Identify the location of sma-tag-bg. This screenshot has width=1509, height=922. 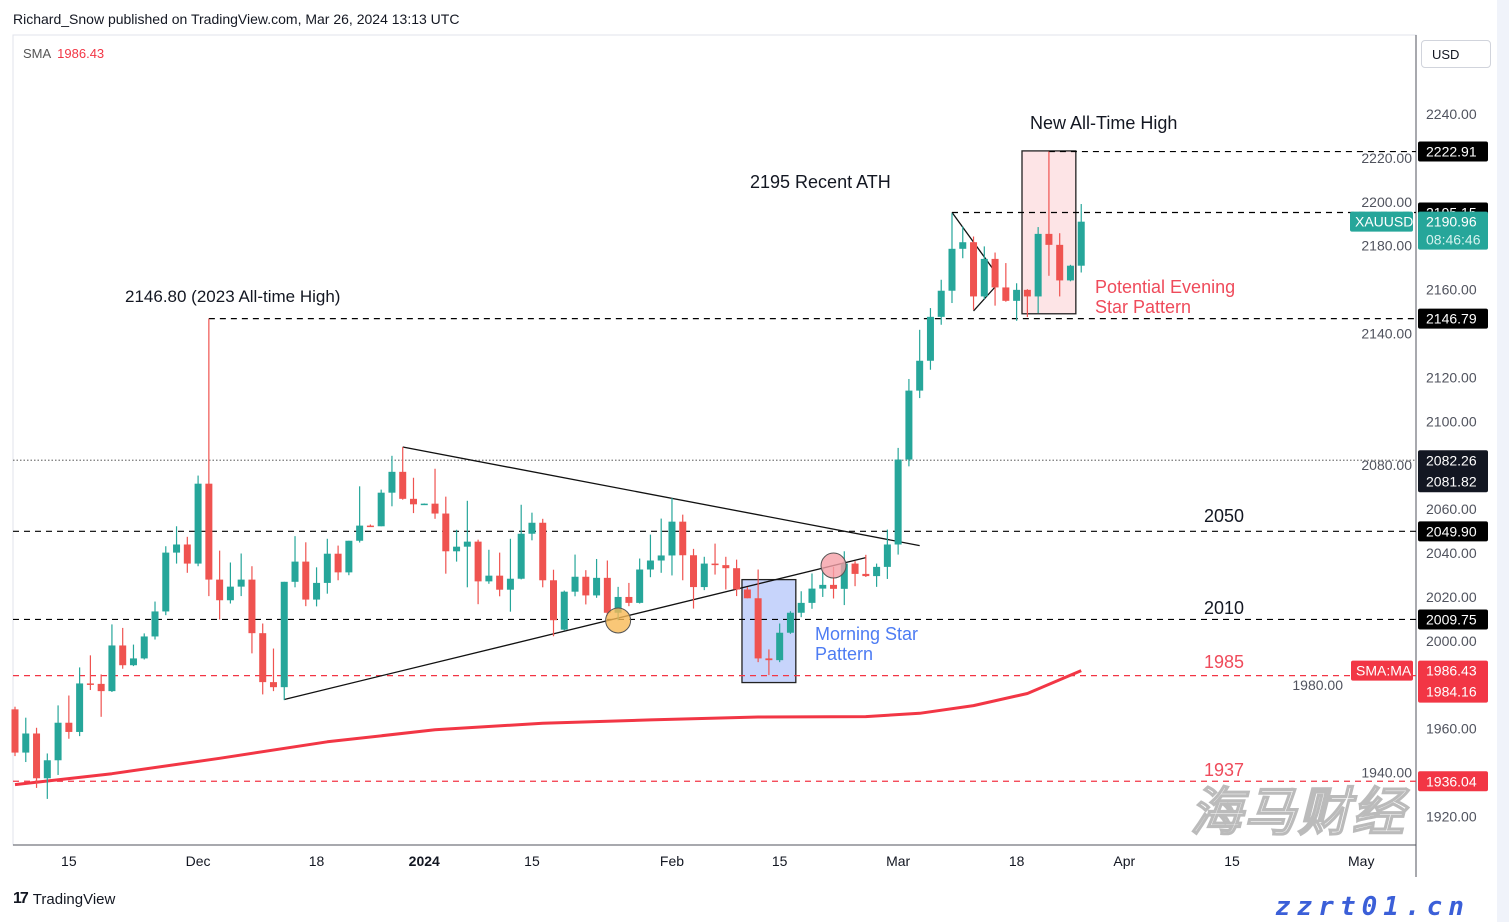
(1453, 681).